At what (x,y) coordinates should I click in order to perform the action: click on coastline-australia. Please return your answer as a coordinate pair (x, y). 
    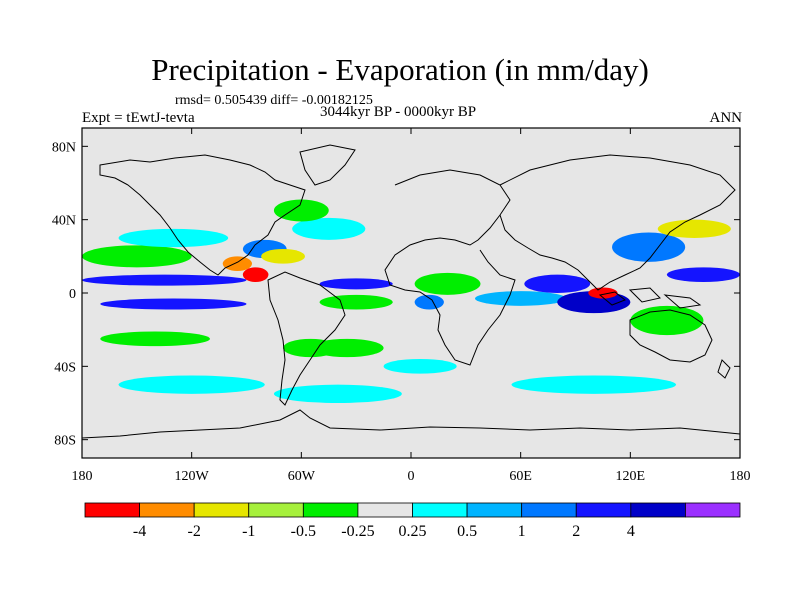
    Looking at the image, I should click on (671, 336).